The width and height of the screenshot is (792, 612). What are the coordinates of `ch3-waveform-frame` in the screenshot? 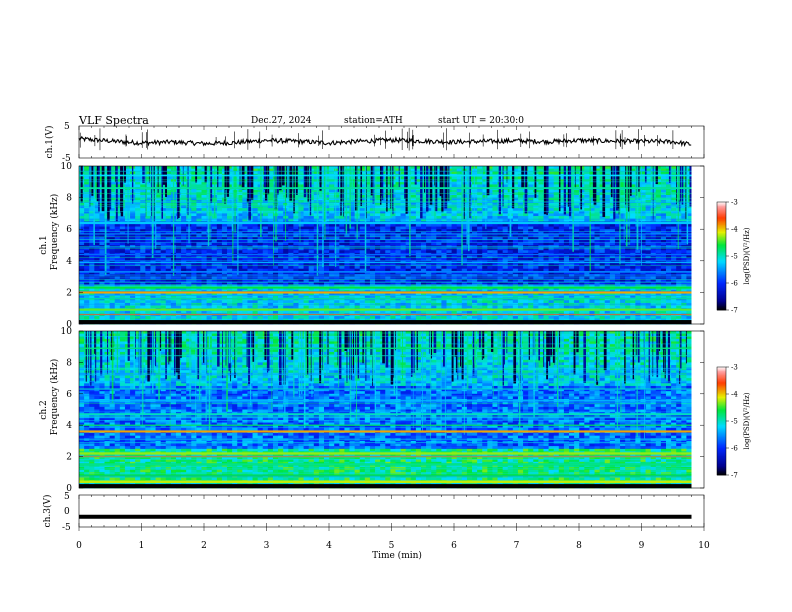 It's located at (391, 511).